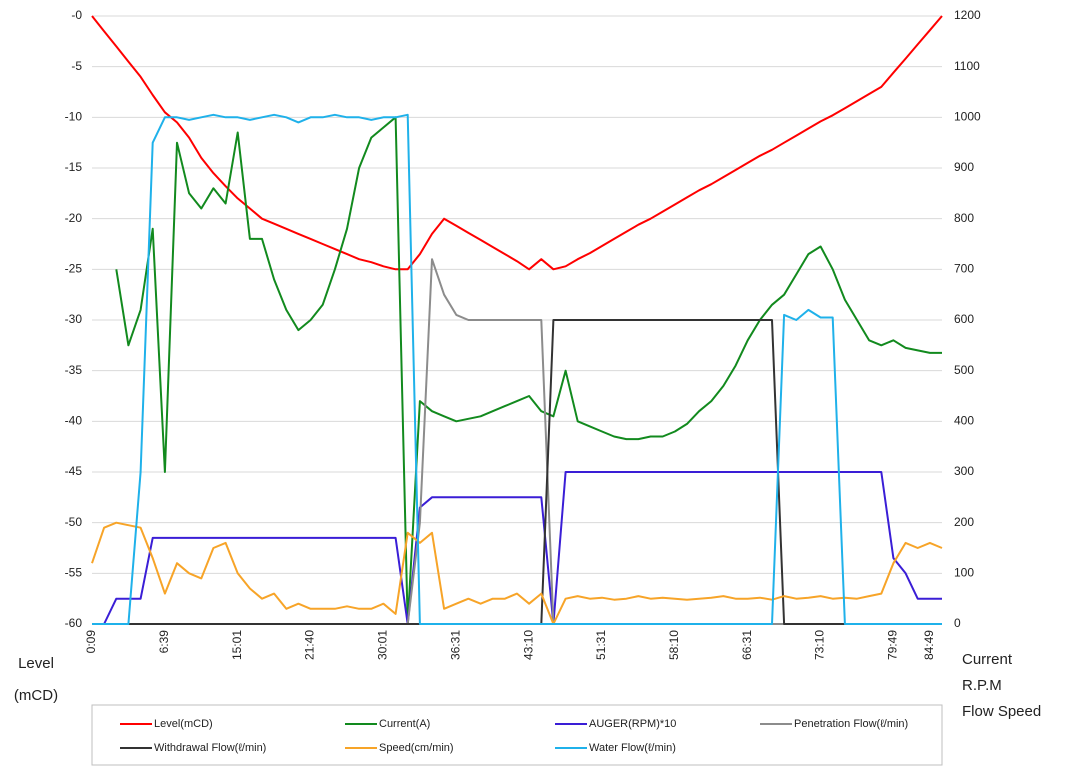 This screenshot has height=774, width=1067. I want to click on y-tick-label: -10, so click(74, 117).